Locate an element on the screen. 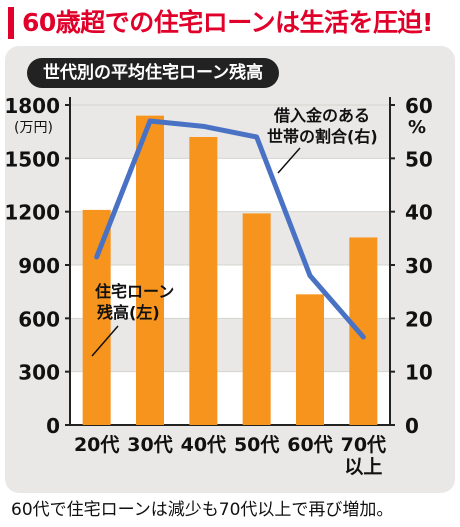 This screenshot has width=460, height=527. left-tick-label: 1500 is located at coordinates (32, 159).